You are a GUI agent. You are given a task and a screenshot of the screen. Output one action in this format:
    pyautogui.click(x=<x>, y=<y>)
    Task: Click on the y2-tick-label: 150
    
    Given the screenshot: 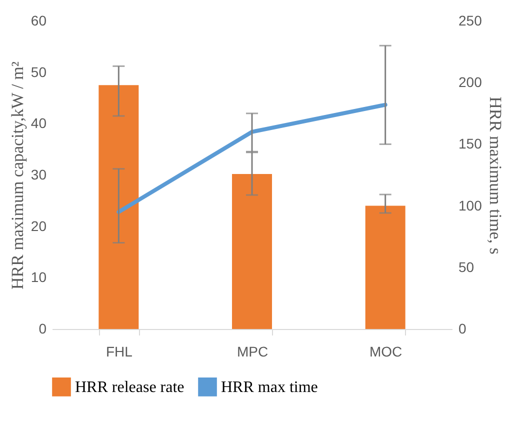 What is the action you would take?
    pyautogui.click(x=470, y=144)
    